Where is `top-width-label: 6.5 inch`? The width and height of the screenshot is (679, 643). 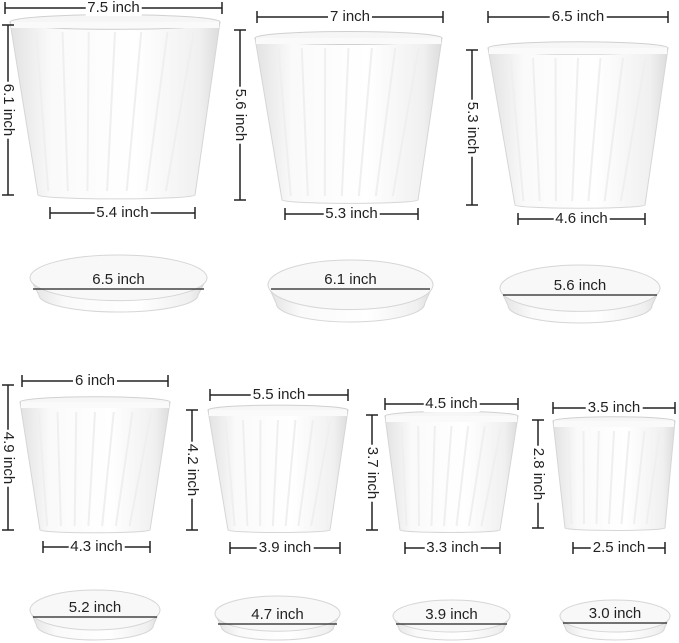
top-width-label: 6.5 inch is located at coordinates (578, 16).